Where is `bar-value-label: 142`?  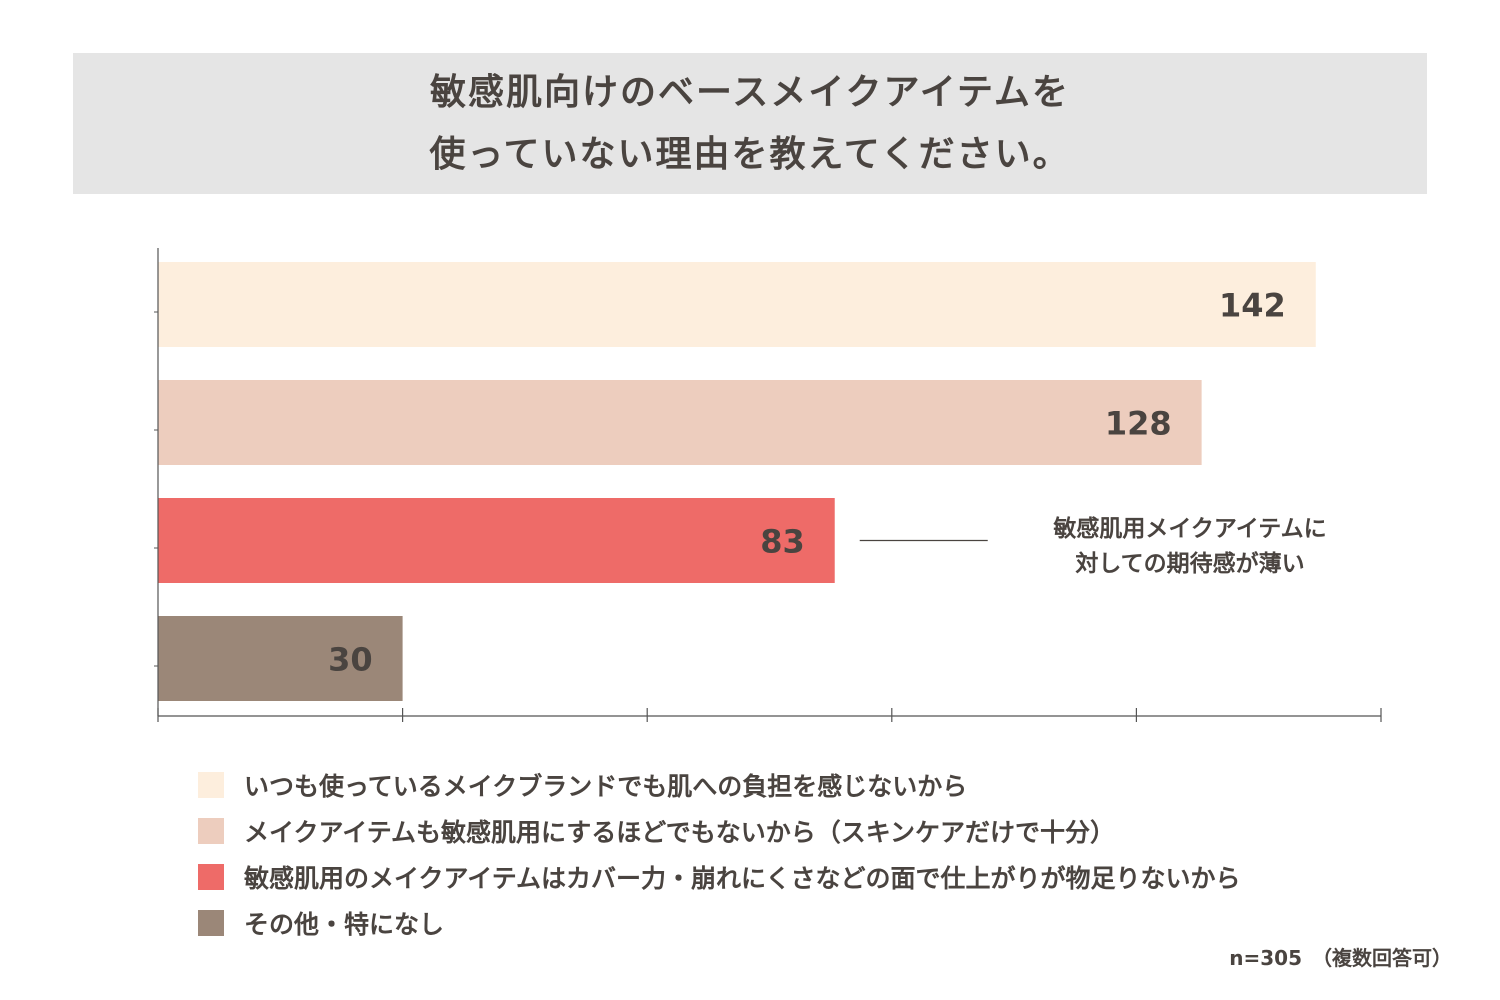
bar-value-label: 142 is located at coordinates (1252, 306).